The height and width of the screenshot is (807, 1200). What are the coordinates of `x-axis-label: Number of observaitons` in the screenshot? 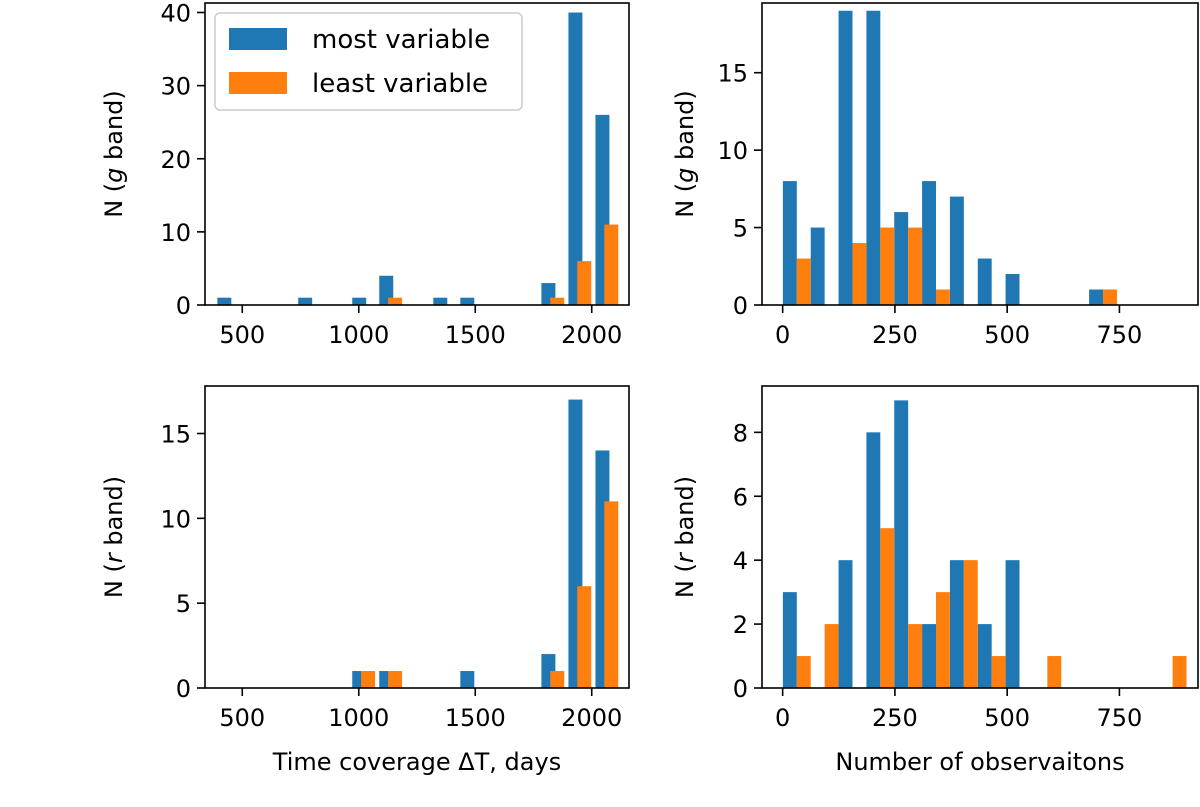 It's located at (979, 762).